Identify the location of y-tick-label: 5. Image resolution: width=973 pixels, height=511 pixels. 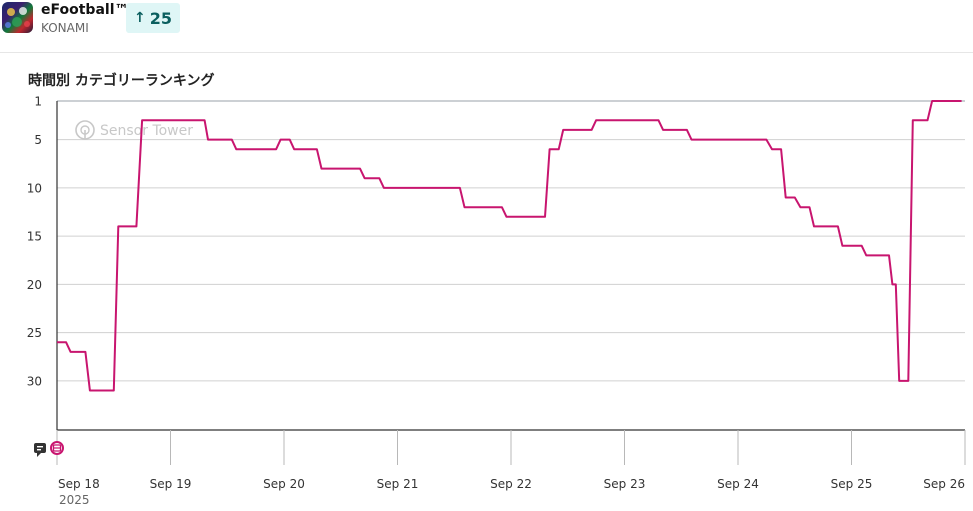
(38, 140).